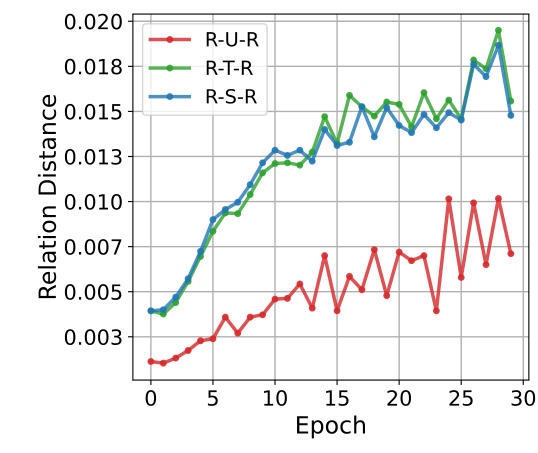 This screenshot has height=453, width=538. I want to click on y-axis-title: Relation Distance, so click(47, 196).